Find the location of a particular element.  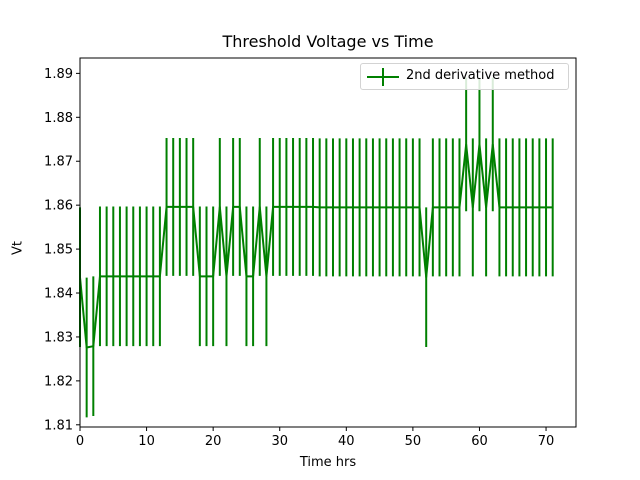

y-tick-label: 1.89 is located at coordinates (58, 74).